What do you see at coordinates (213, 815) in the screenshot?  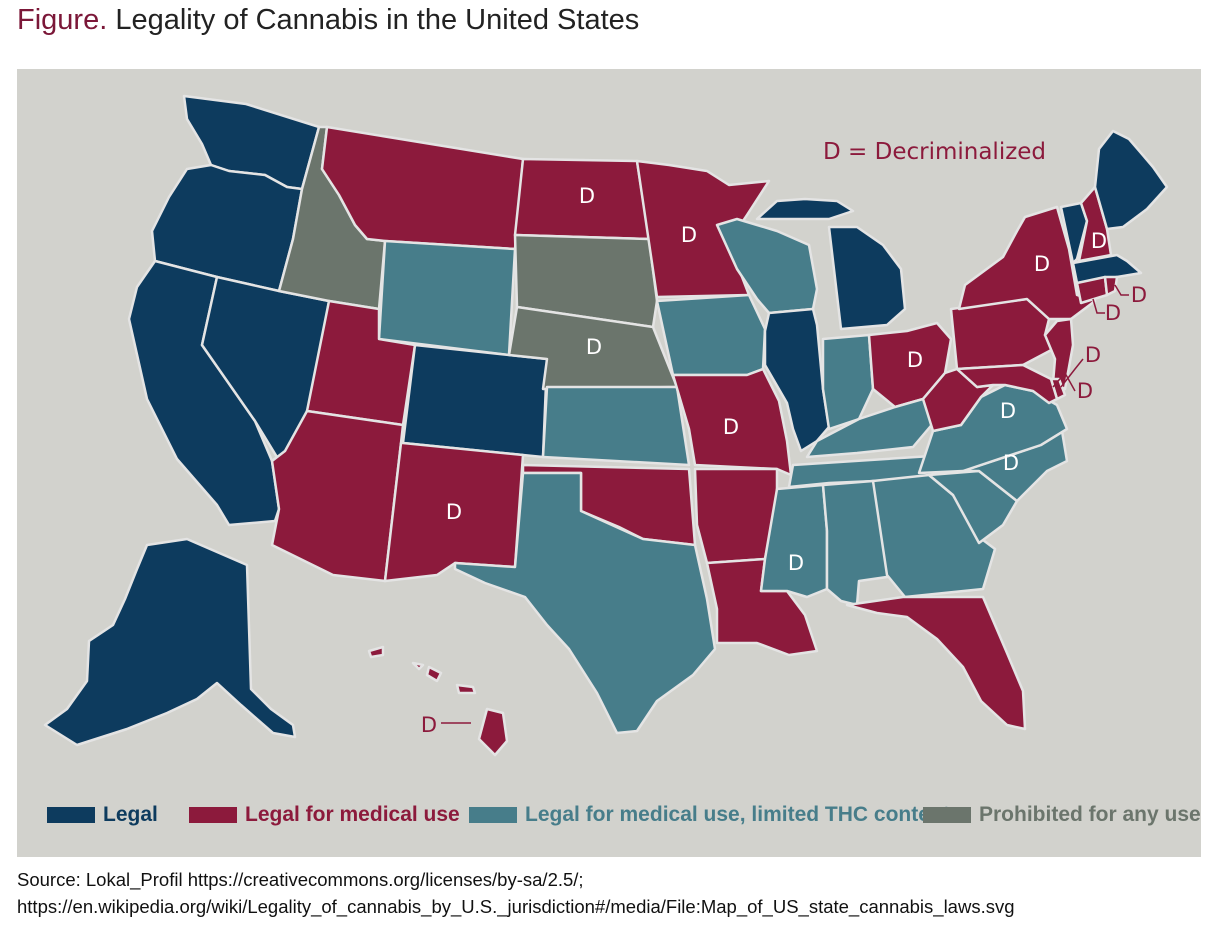 I see `legend-swatch-medical` at bounding box center [213, 815].